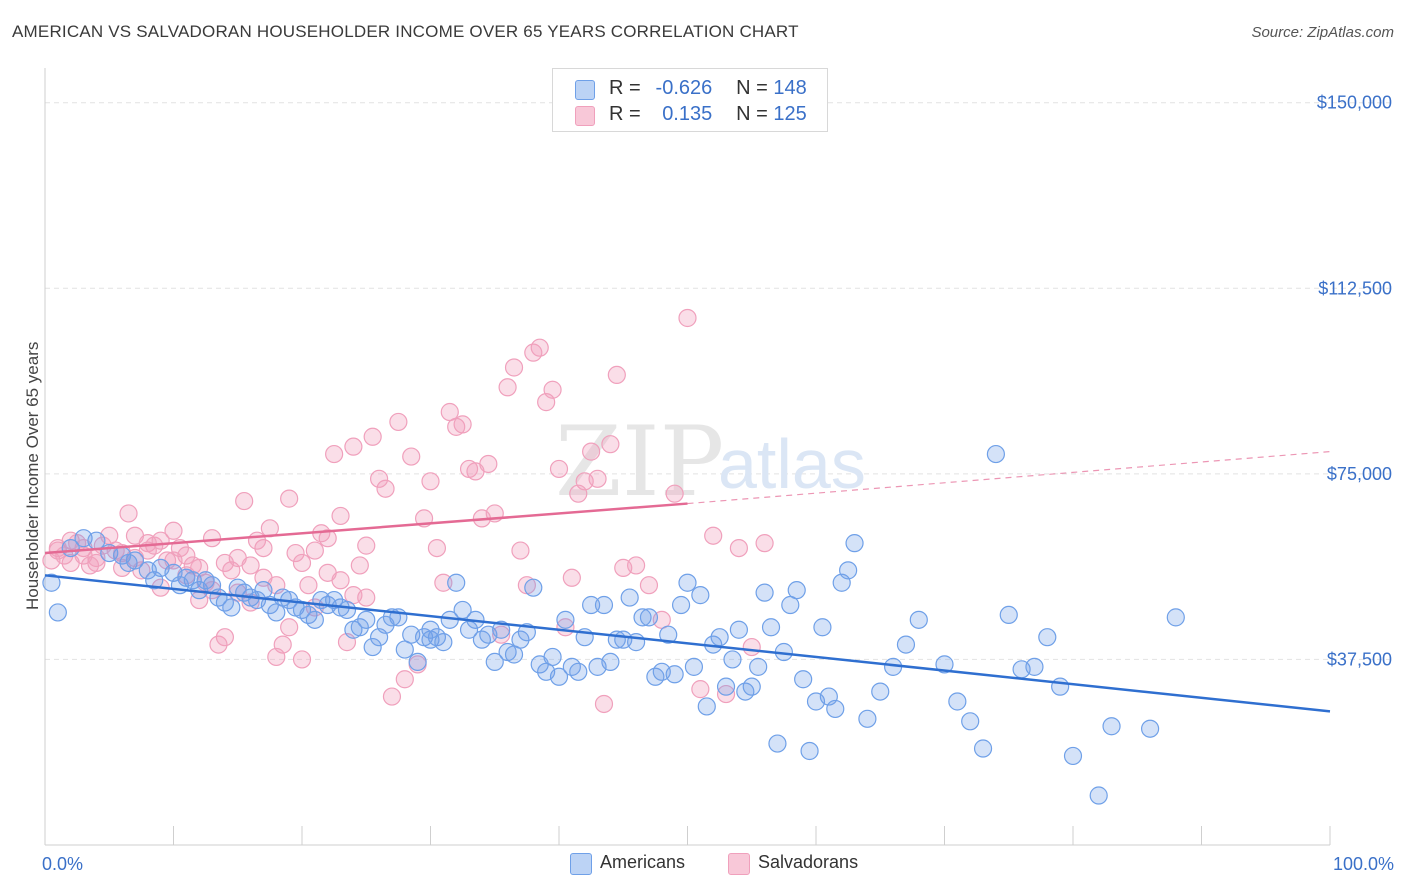  I want to click on americans-legend-swatch, so click(581, 864).